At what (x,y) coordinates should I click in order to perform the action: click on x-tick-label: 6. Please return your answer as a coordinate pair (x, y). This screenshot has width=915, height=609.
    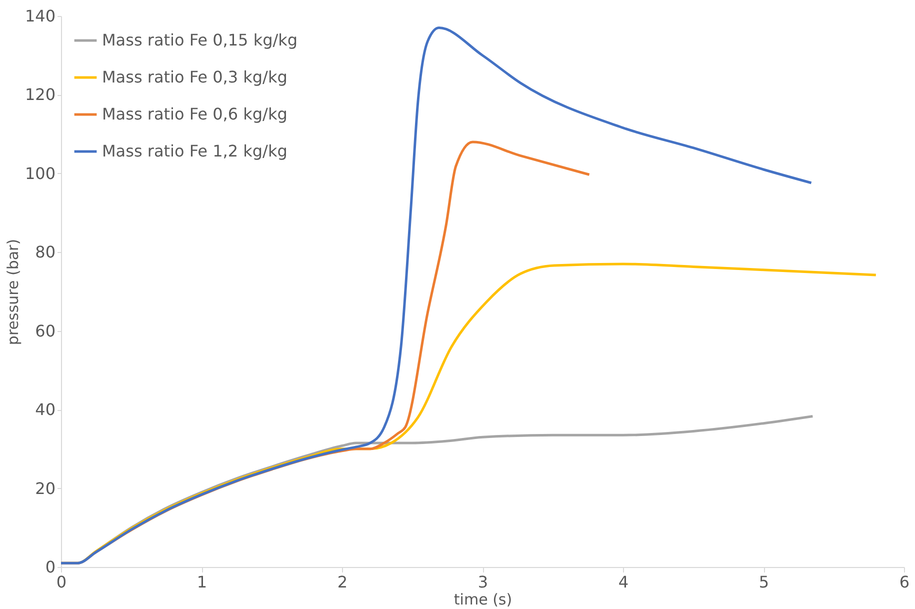
    Looking at the image, I should click on (904, 582).